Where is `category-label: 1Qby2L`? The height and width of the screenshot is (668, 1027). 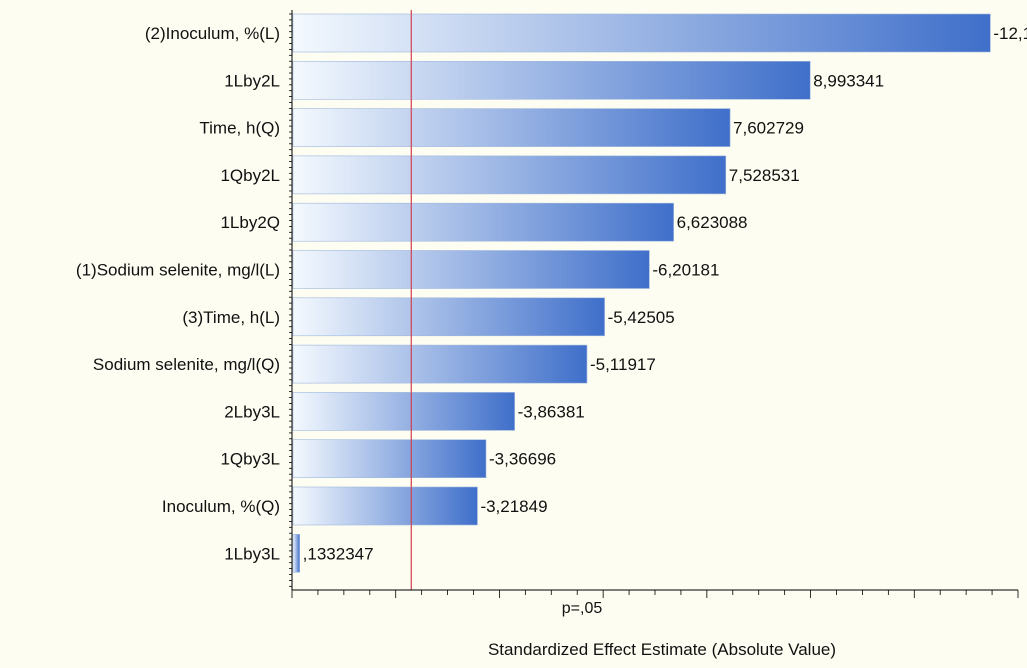
category-label: 1Qby2L is located at coordinates (250, 175).